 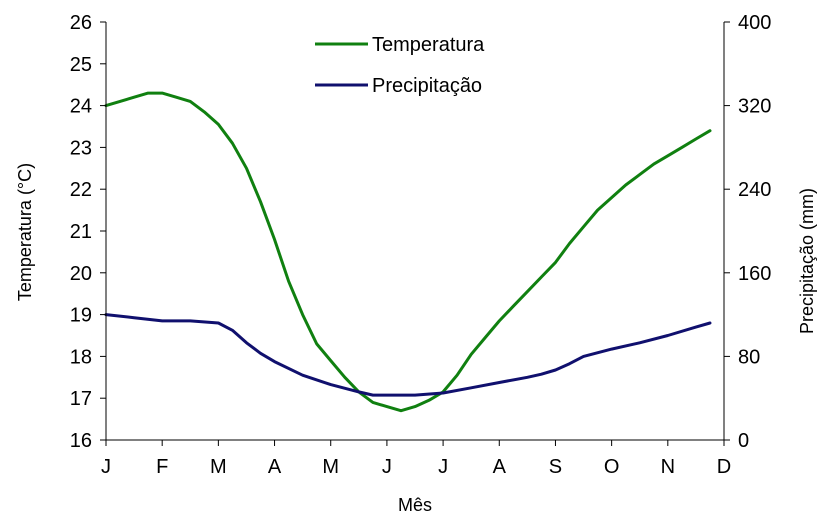 What do you see at coordinates (668, 467) in the screenshot?
I see `x-tick-label: N` at bounding box center [668, 467].